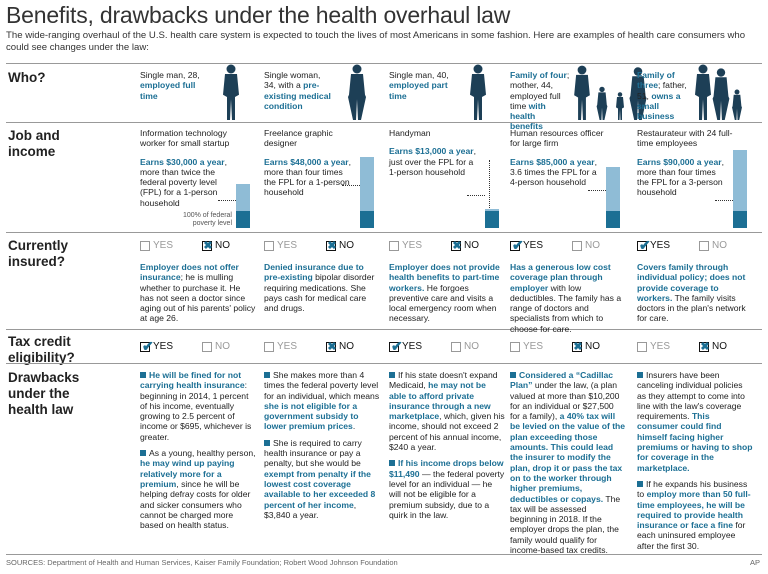  Describe the element at coordinates (202, 453) in the screenshot. I see `drawback-text: As a young, healthy person,` at that location.